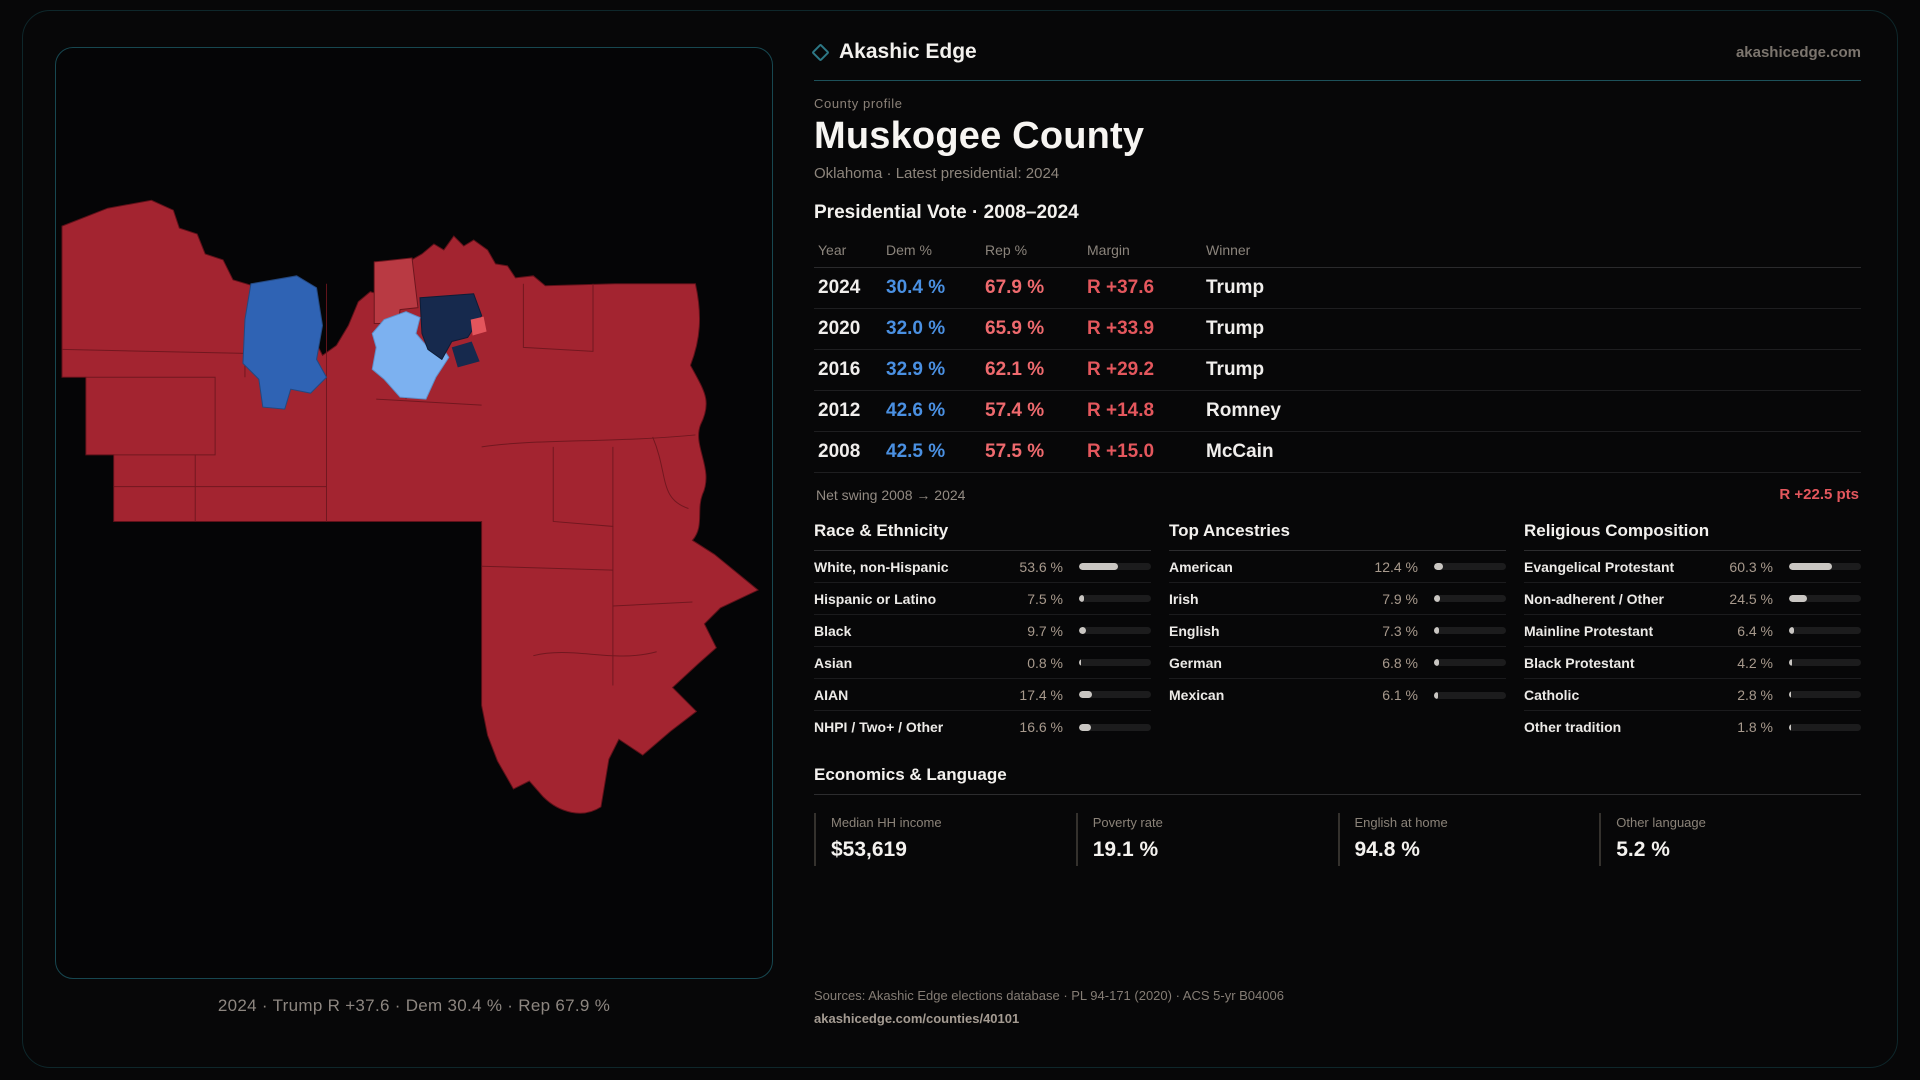 This screenshot has height=1080, width=1920. I want to click on vote-table-row: 2020 32.0 % 65.9 % R +33.9 Trump, so click(1337, 329).